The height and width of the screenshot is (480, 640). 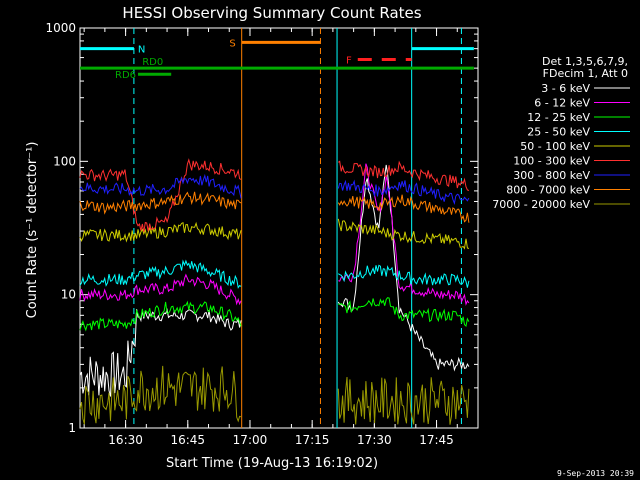 What do you see at coordinates (562, 103) in the screenshot?
I see `legend-entry-label: 6 - 12 keV` at bounding box center [562, 103].